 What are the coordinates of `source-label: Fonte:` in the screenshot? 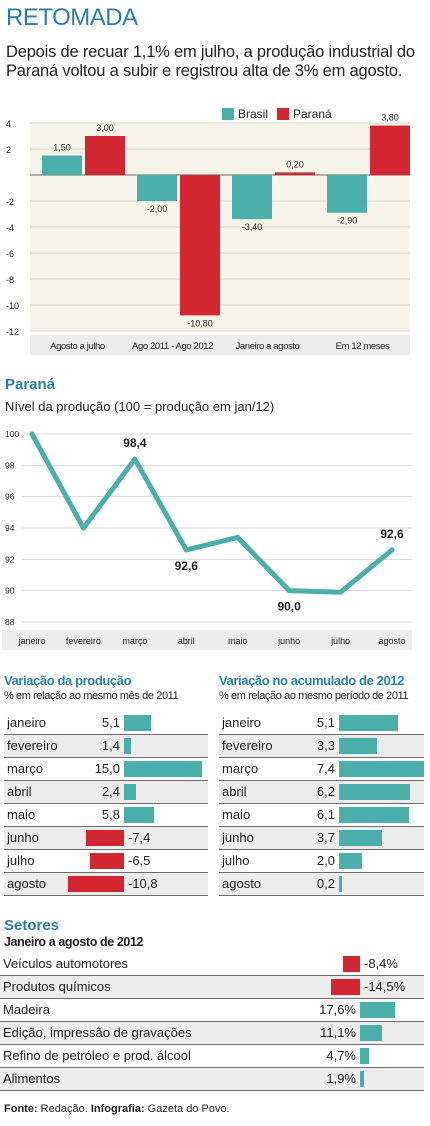 It's located at (21, 1109).